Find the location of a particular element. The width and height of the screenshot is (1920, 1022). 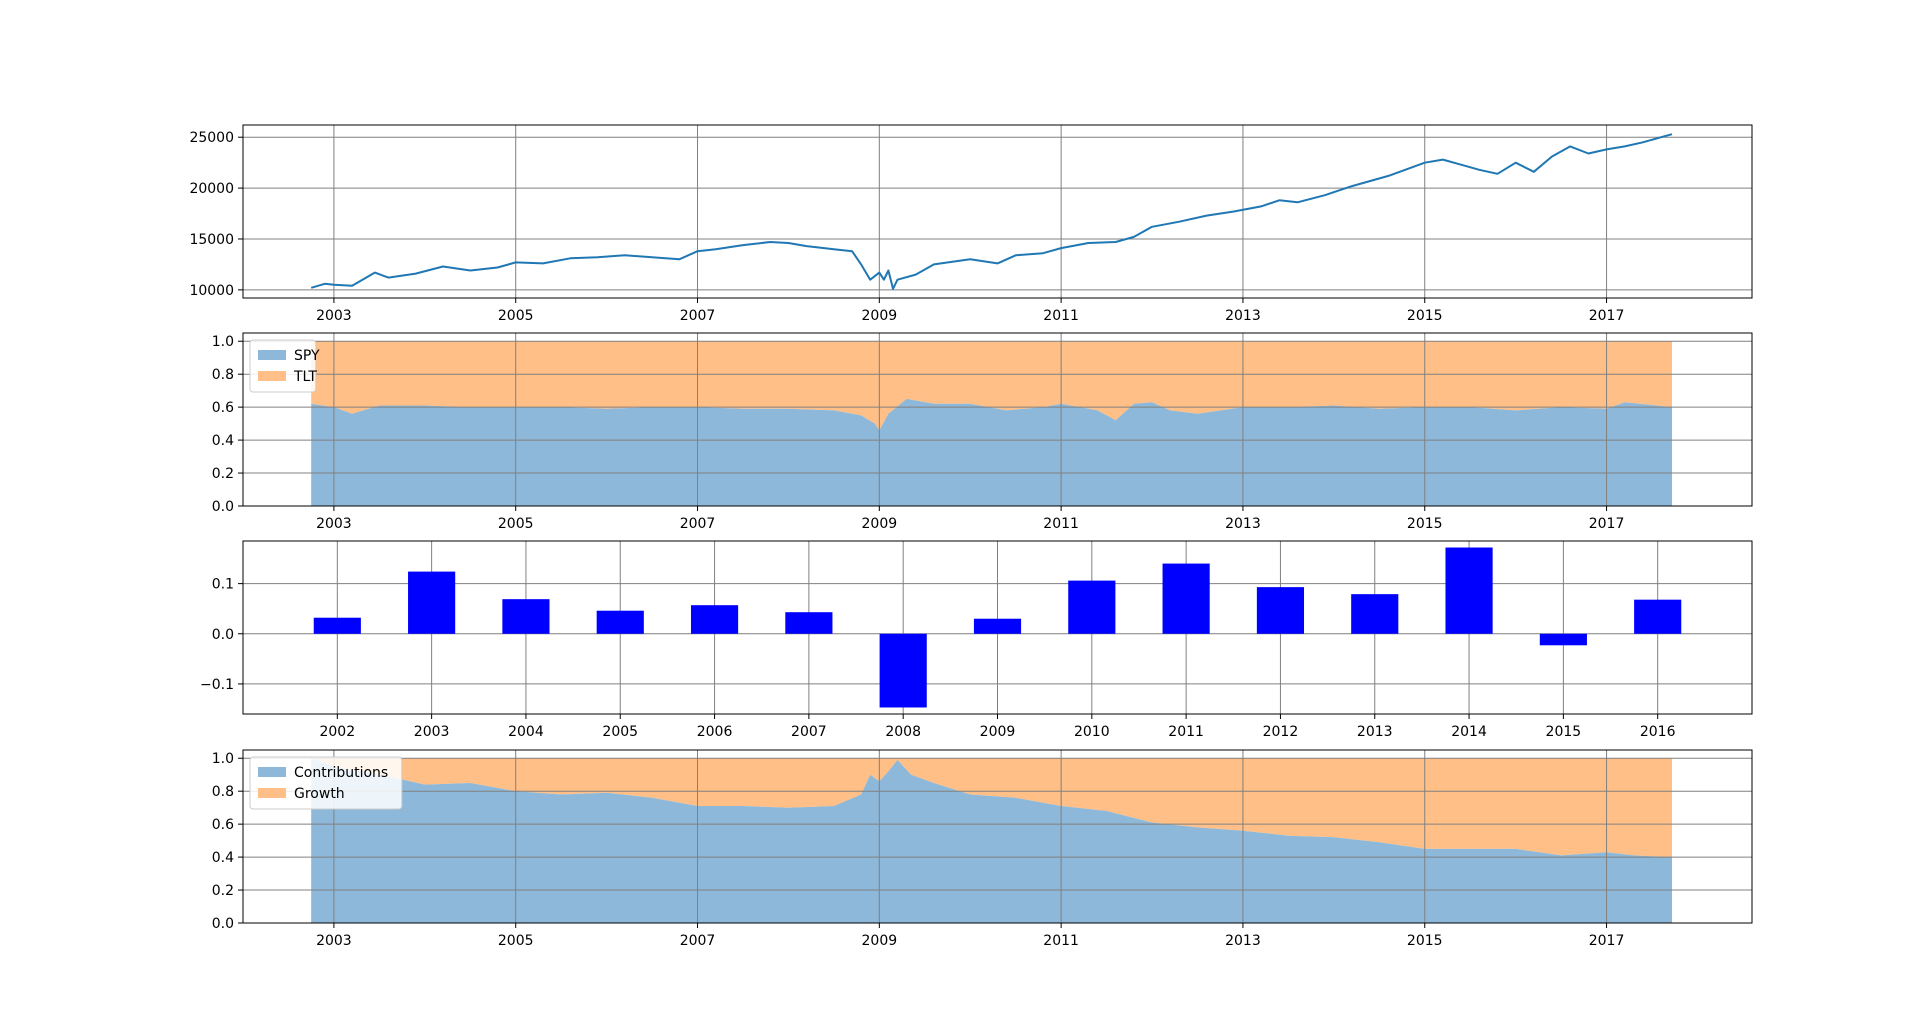

legend-label: SPY is located at coordinates (307, 356).